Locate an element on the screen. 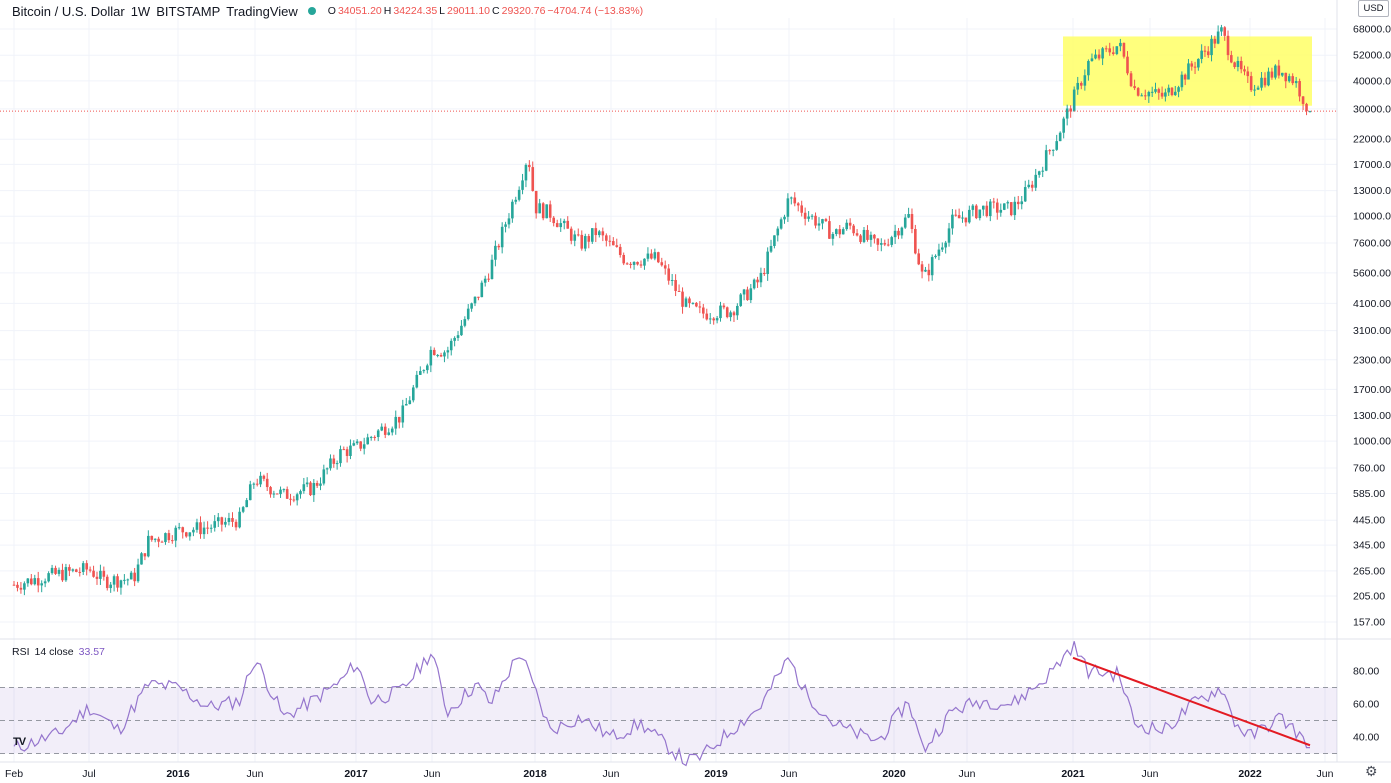 Image resolution: width=1391 pixels, height=783 pixels. time-axis-label: Jun is located at coordinates (789, 774).